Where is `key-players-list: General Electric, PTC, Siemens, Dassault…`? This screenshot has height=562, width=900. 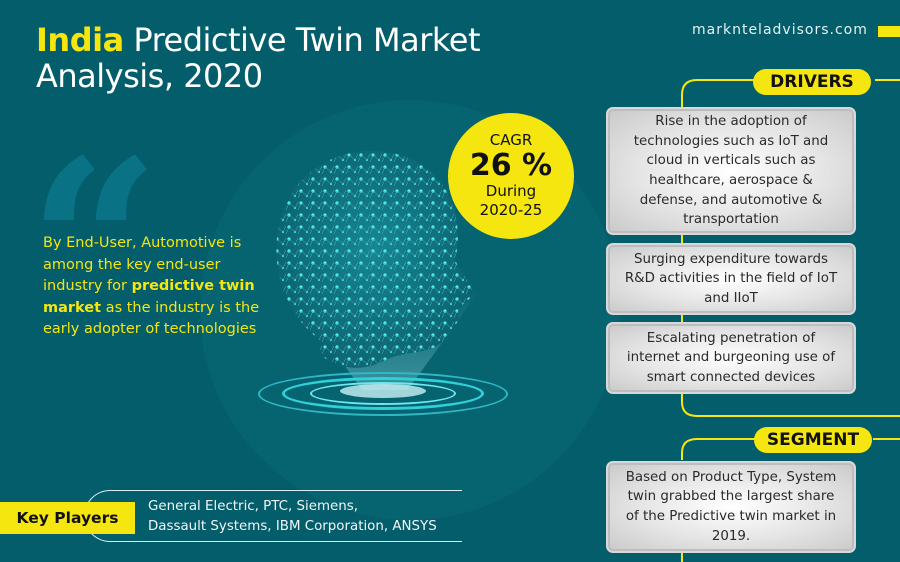 key-players-list: General Electric, PTC, Siemens, Dassault… is located at coordinates (308, 517).